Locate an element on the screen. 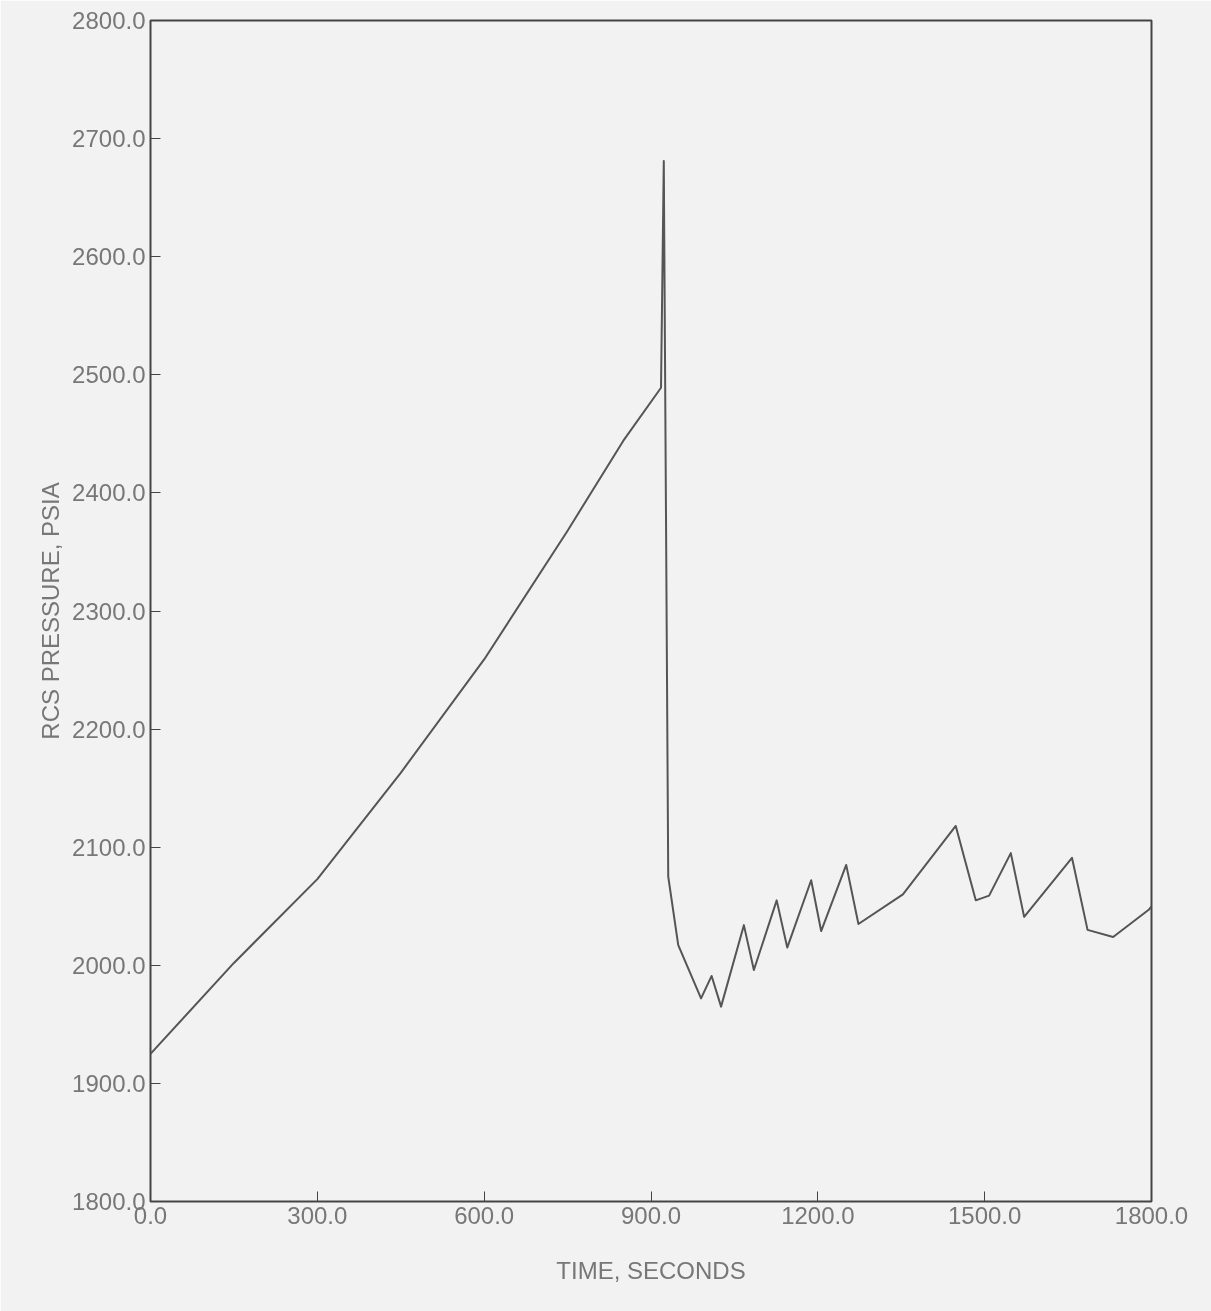 The width and height of the screenshot is (1211, 1311). y-tick-label: 2600.0 is located at coordinates (109, 257).